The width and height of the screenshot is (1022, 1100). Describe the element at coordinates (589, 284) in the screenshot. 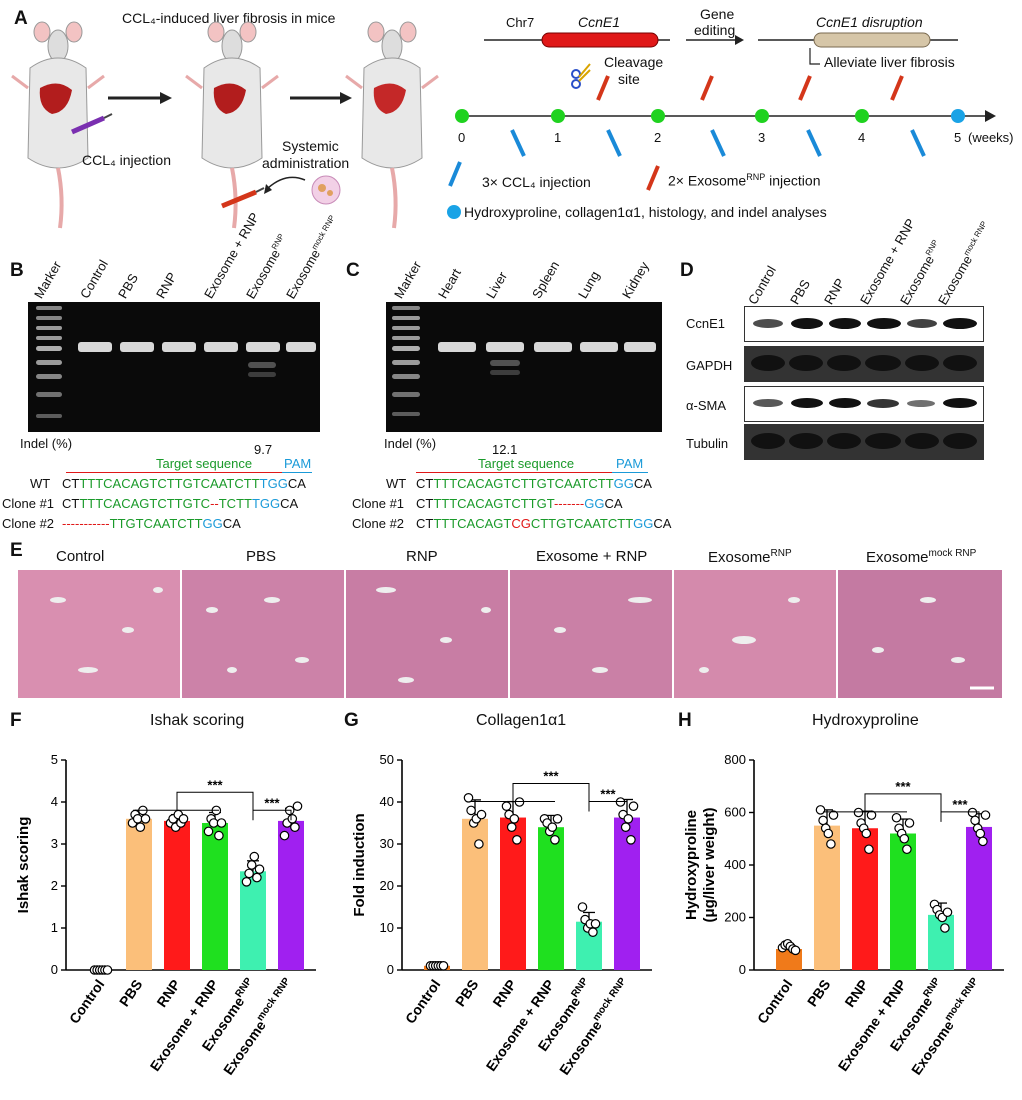

I see `gel-c-lane-lung: Lung` at that location.